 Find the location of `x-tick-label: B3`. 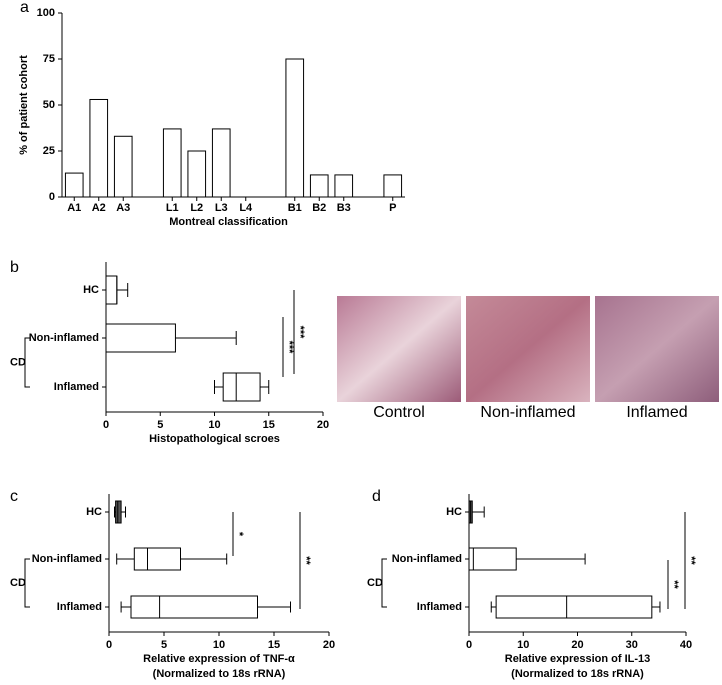

x-tick-label: B3 is located at coordinates (344, 208).